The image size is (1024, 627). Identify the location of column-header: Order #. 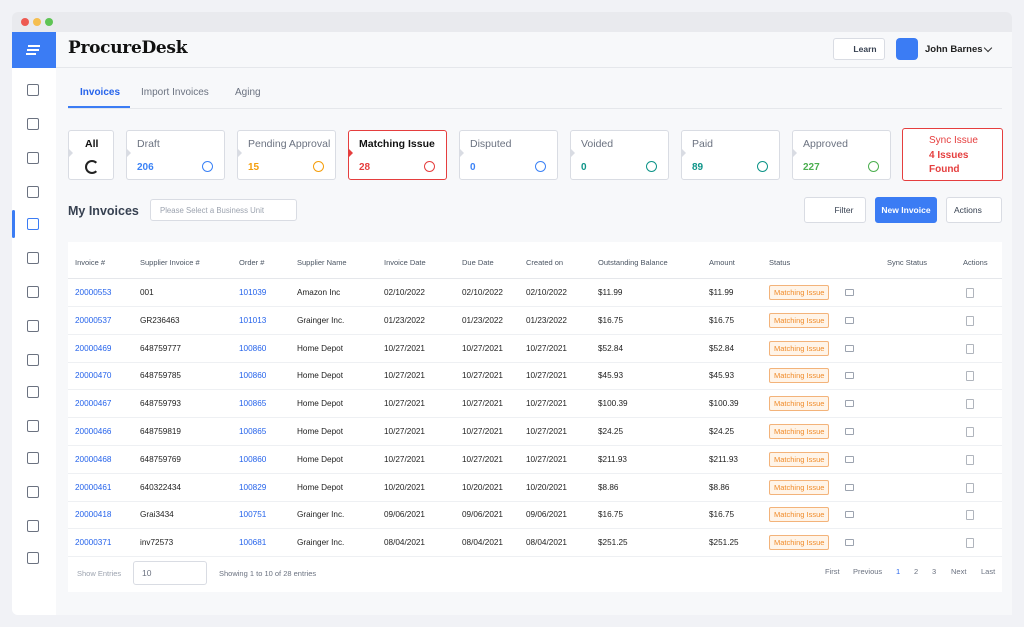
(252, 262).